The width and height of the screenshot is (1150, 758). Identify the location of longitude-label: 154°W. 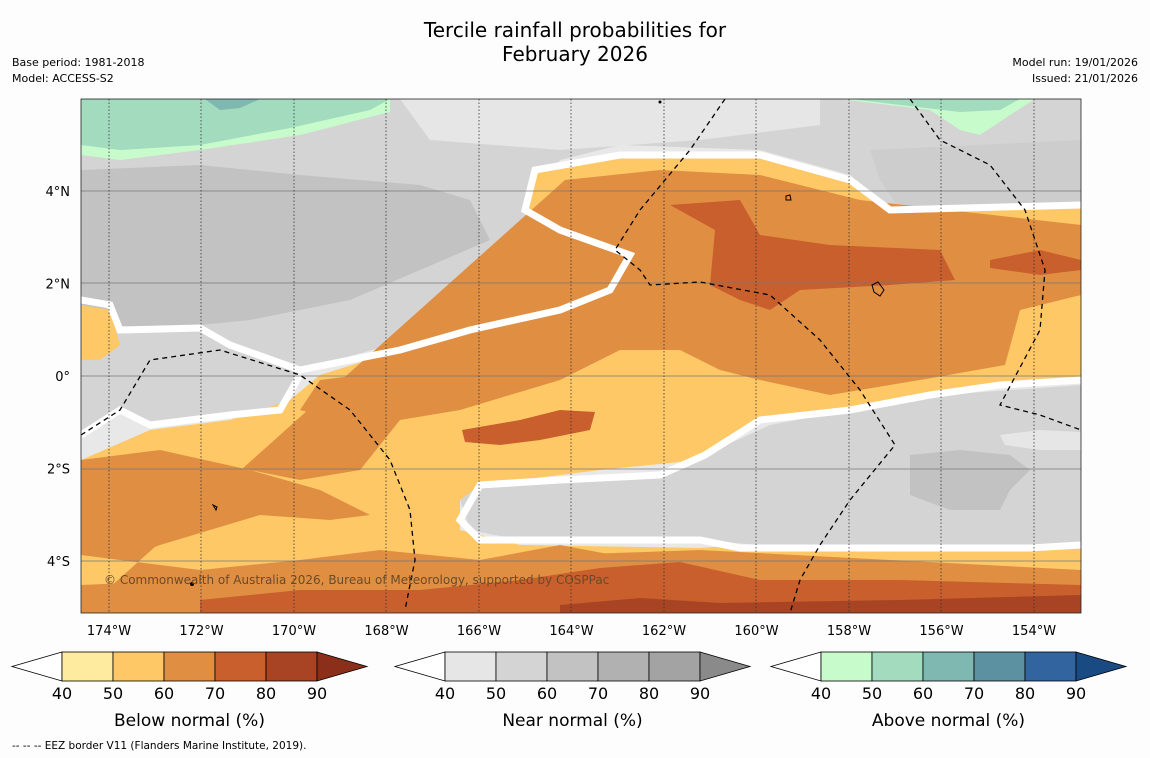
(1034, 631).